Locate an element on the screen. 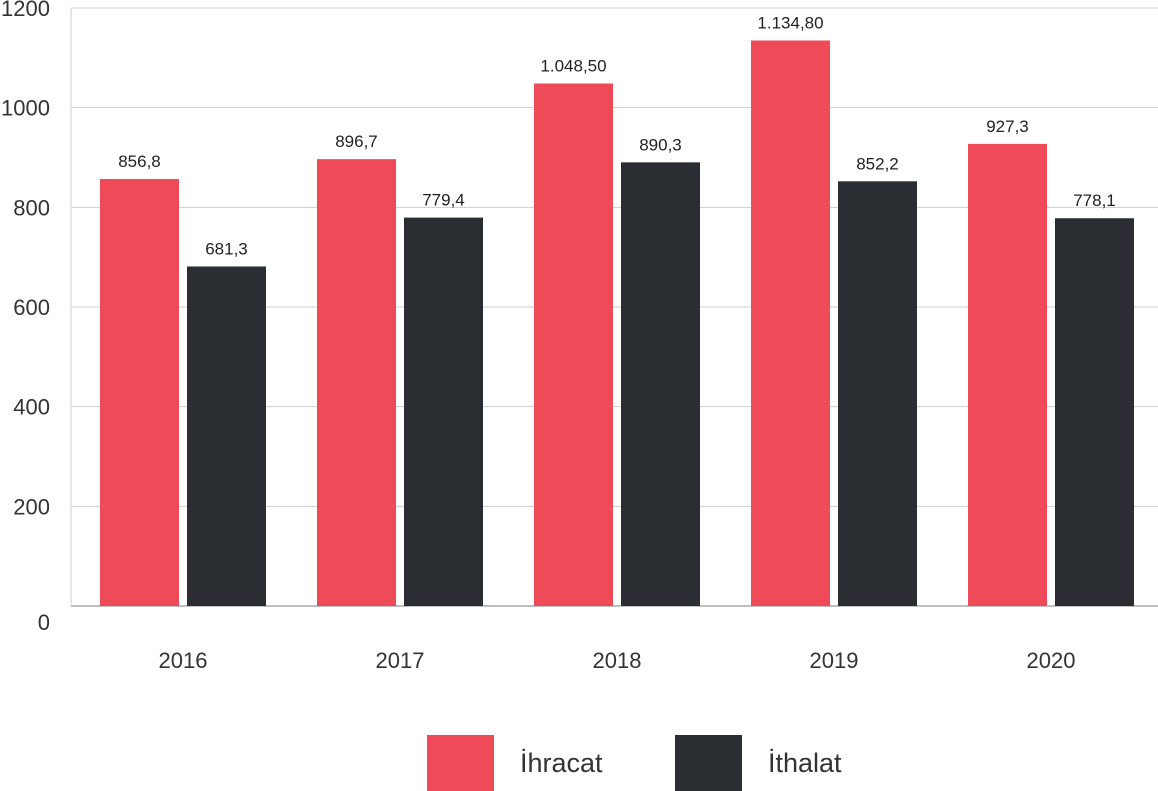 The width and height of the screenshot is (1158, 791). y-axis-ticks: 0 200 400 600 800 1000 1200 is located at coordinates (25, 317).